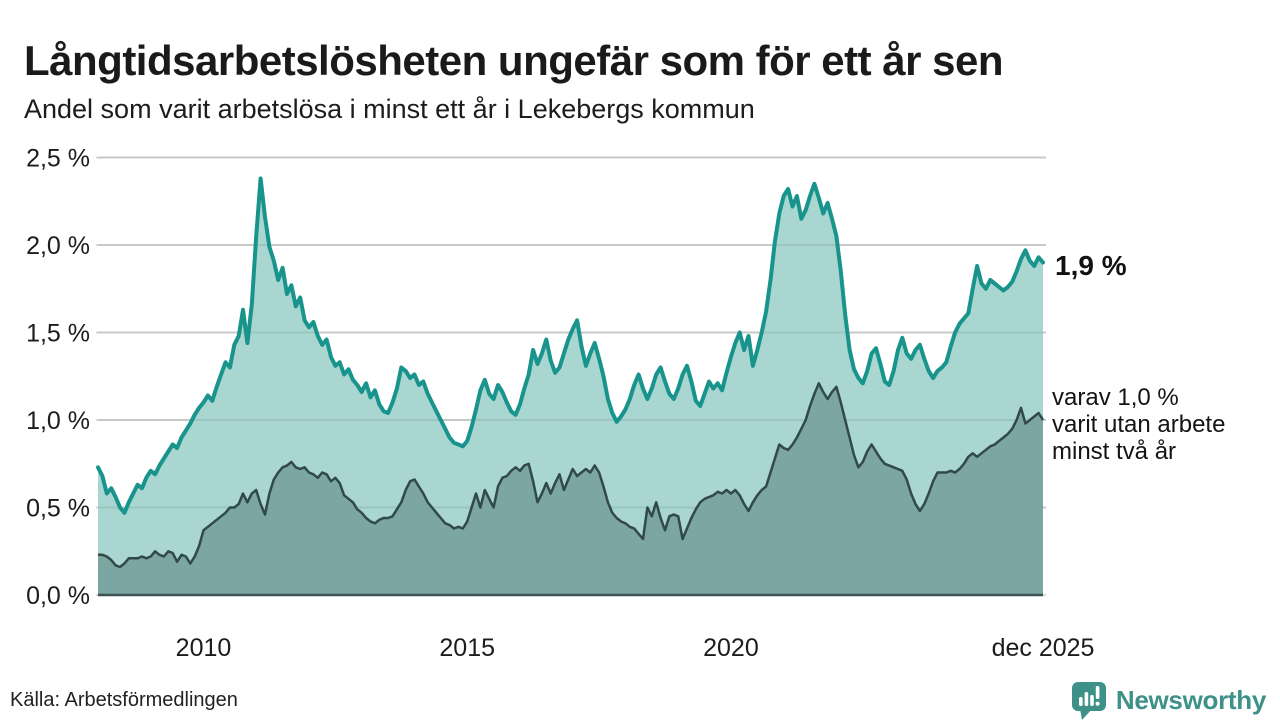  I want to click on source-note: Källa: Arbetsförmedlingen, so click(124, 700).